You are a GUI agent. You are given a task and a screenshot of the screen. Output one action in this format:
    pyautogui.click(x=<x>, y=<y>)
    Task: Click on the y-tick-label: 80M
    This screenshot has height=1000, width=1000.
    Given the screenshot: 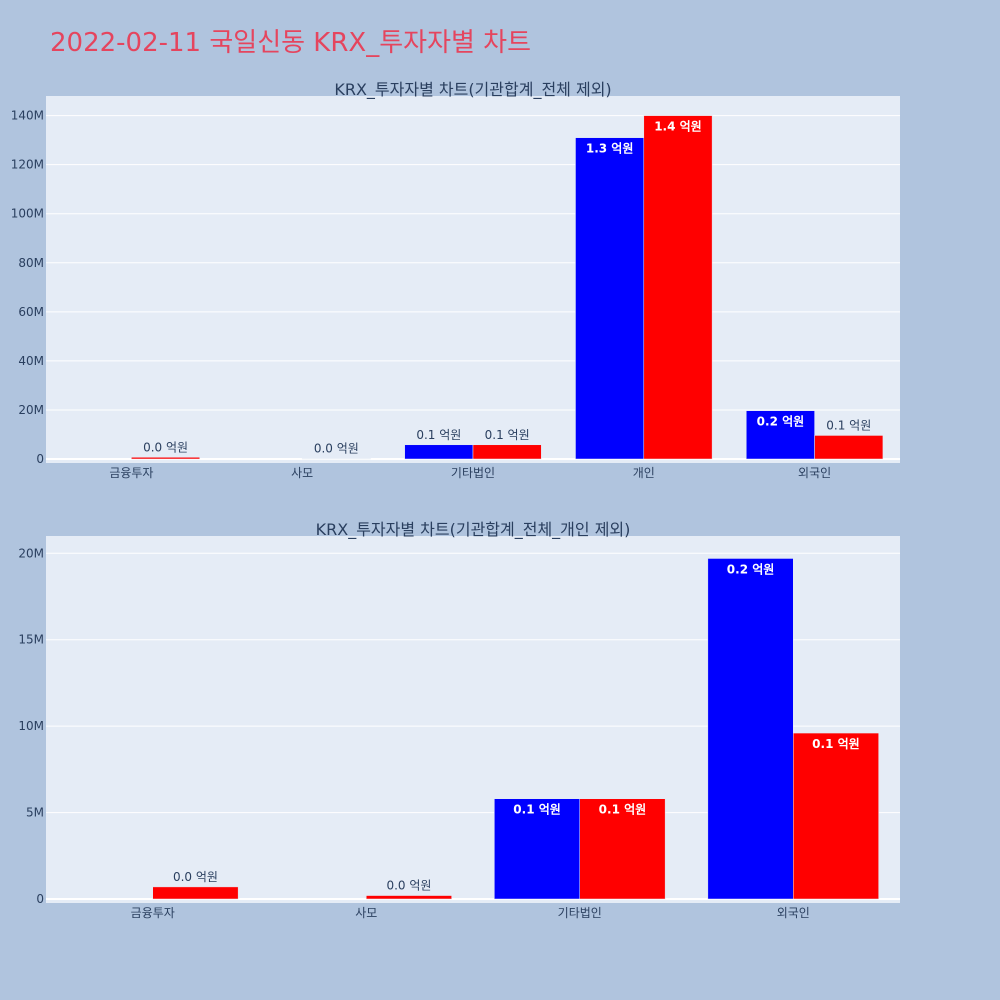 What is the action you would take?
    pyautogui.click(x=31, y=263)
    